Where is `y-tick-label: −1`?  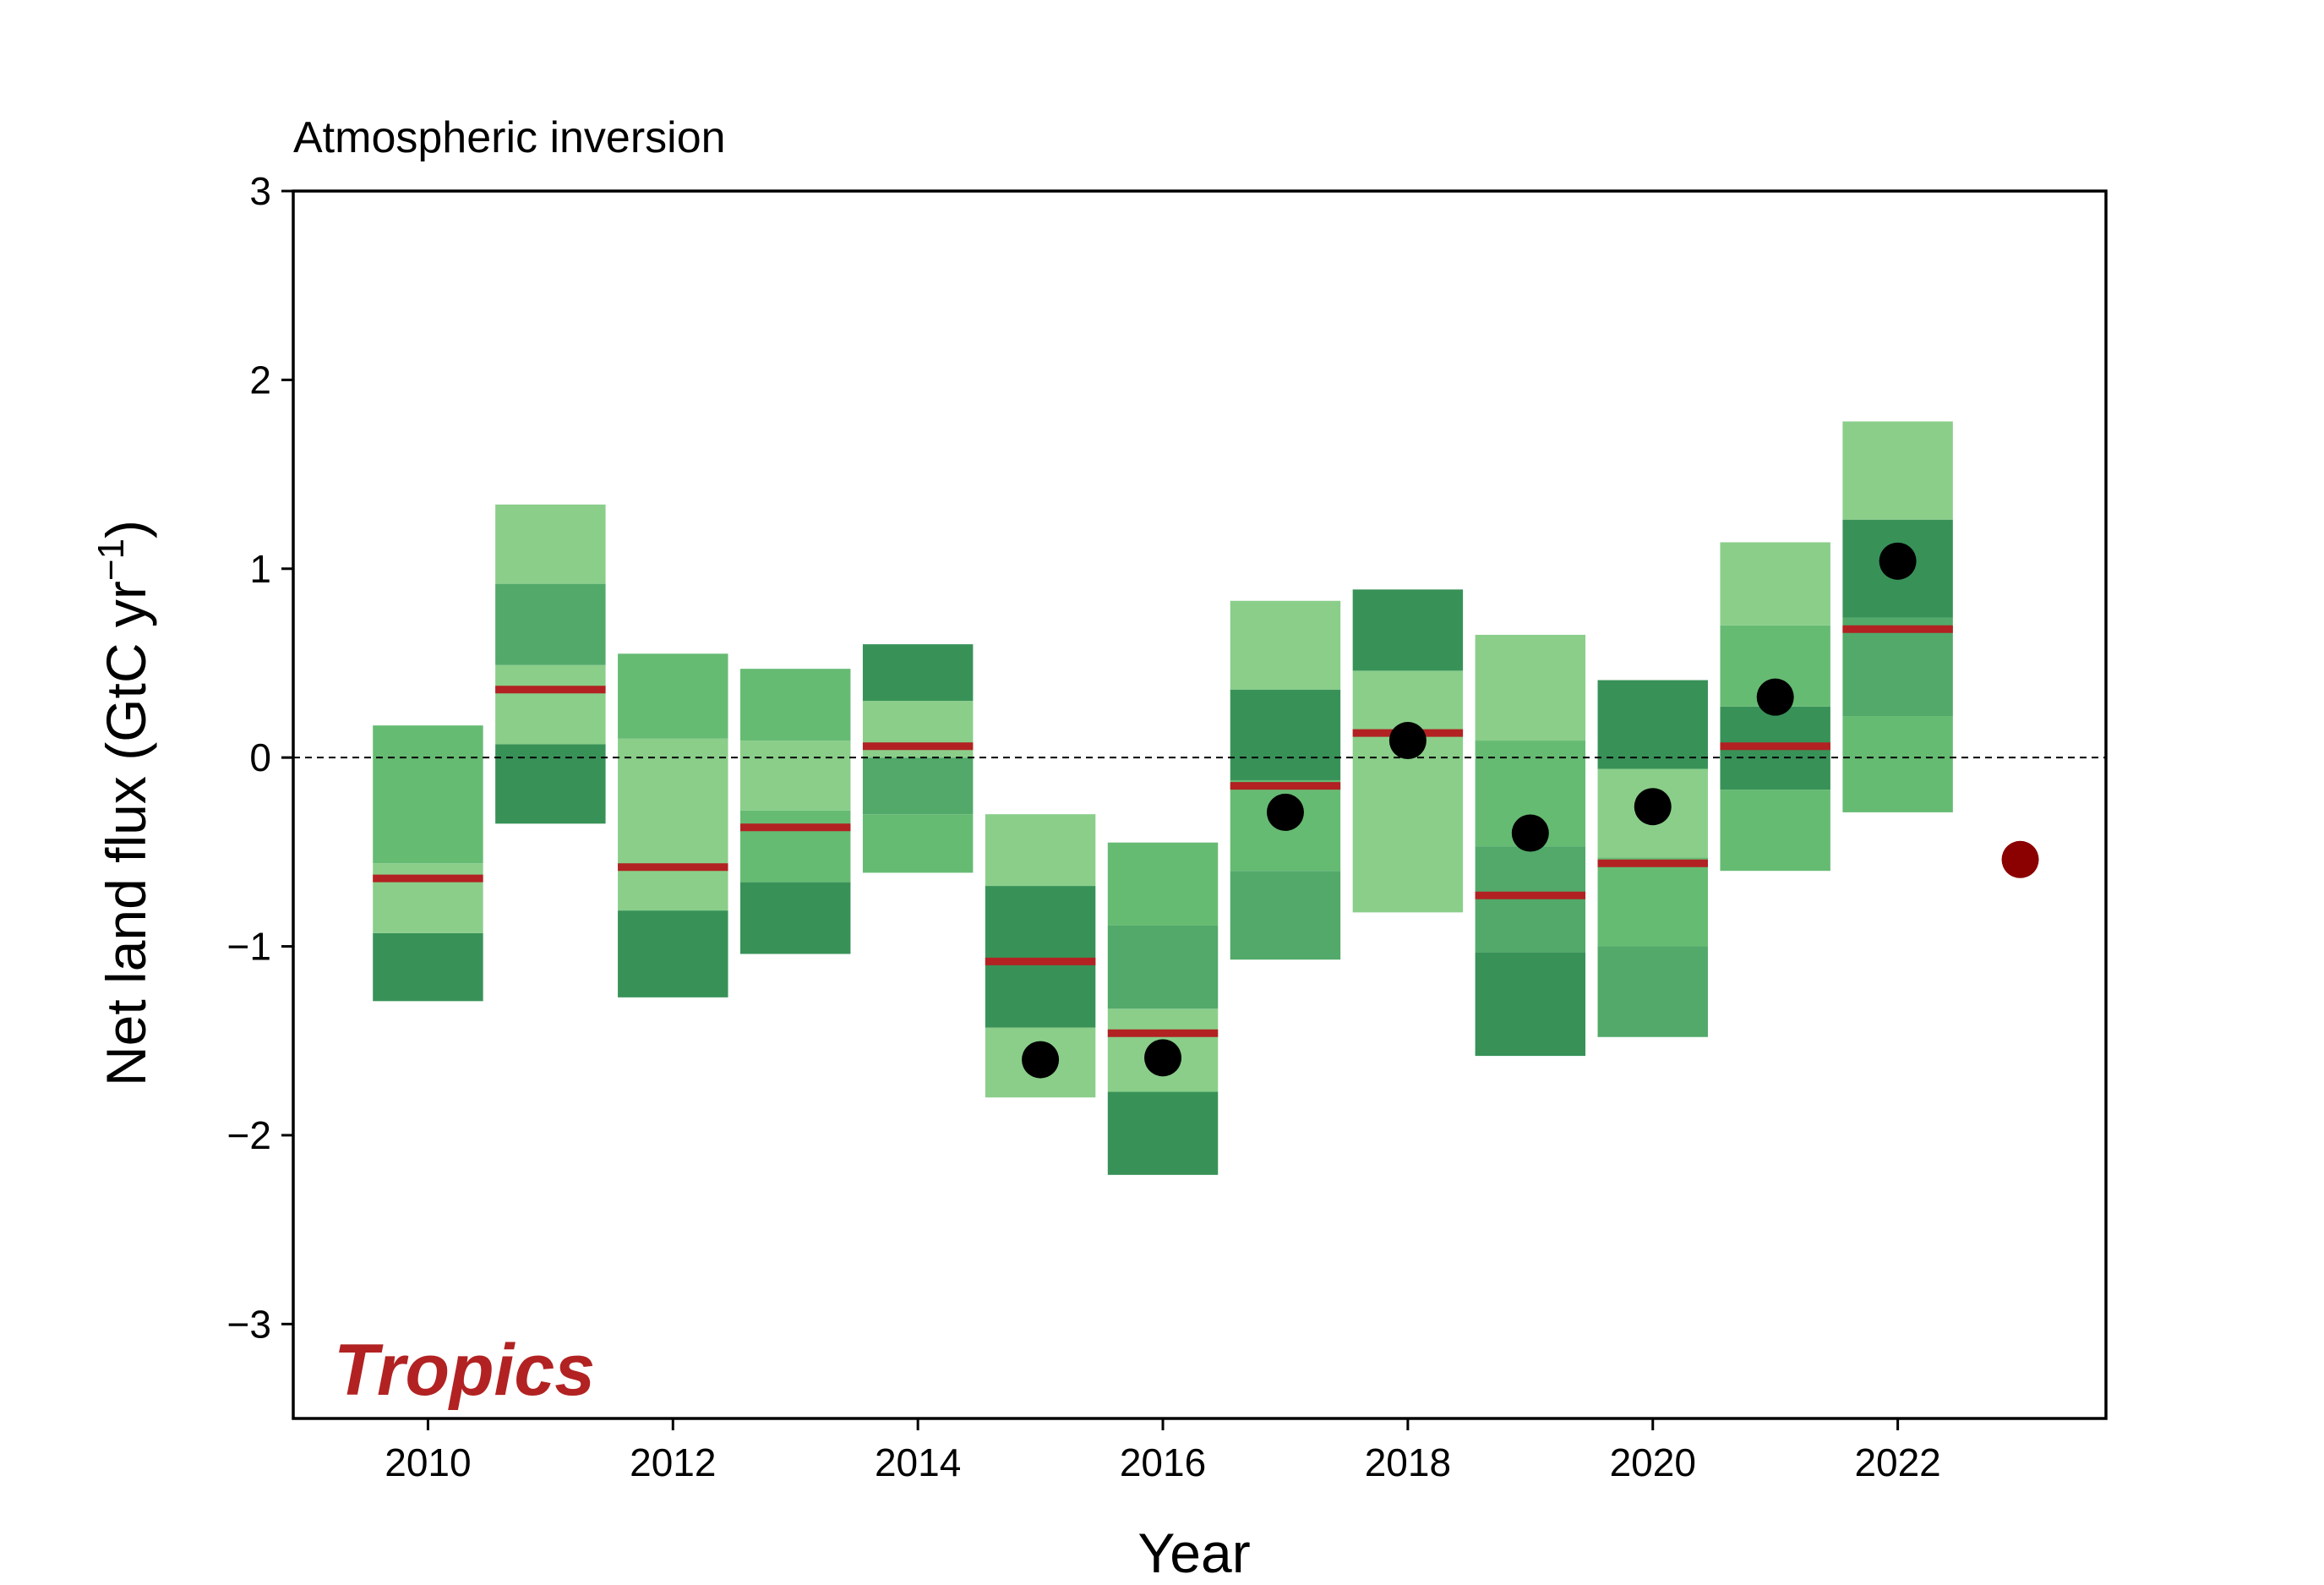
y-tick-label: −1 is located at coordinates (249, 947).